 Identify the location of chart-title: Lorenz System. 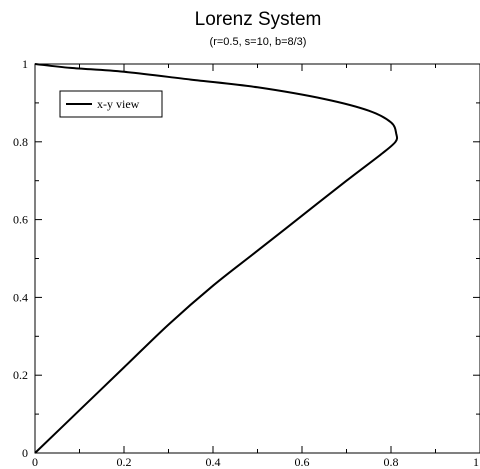
(258, 19).